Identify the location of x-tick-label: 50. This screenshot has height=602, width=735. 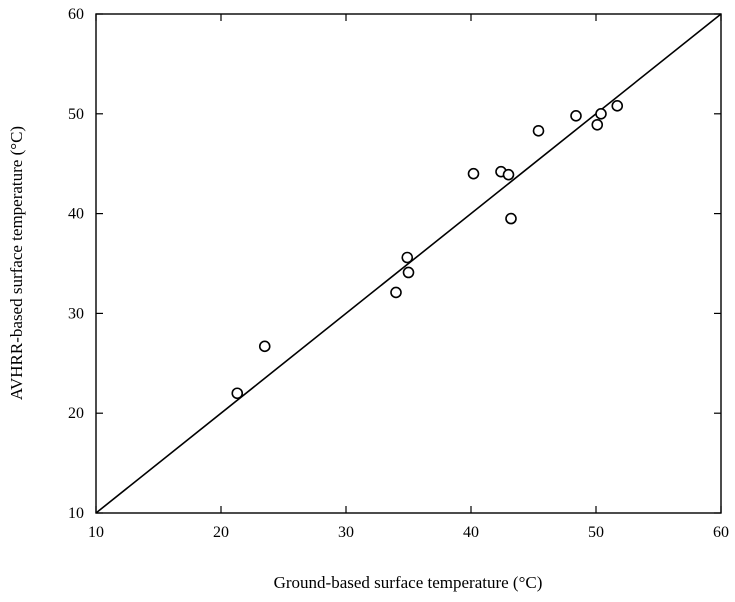
(596, 532).